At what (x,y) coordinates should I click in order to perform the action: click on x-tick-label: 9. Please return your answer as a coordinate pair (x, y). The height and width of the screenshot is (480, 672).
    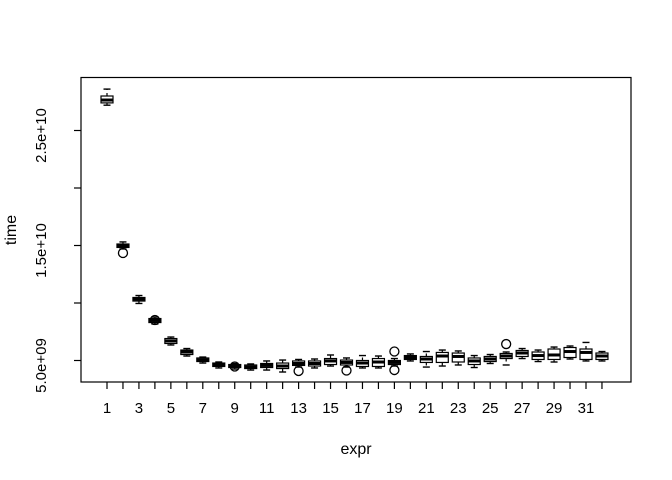
    Looking at the image, I should click on (235, 408).